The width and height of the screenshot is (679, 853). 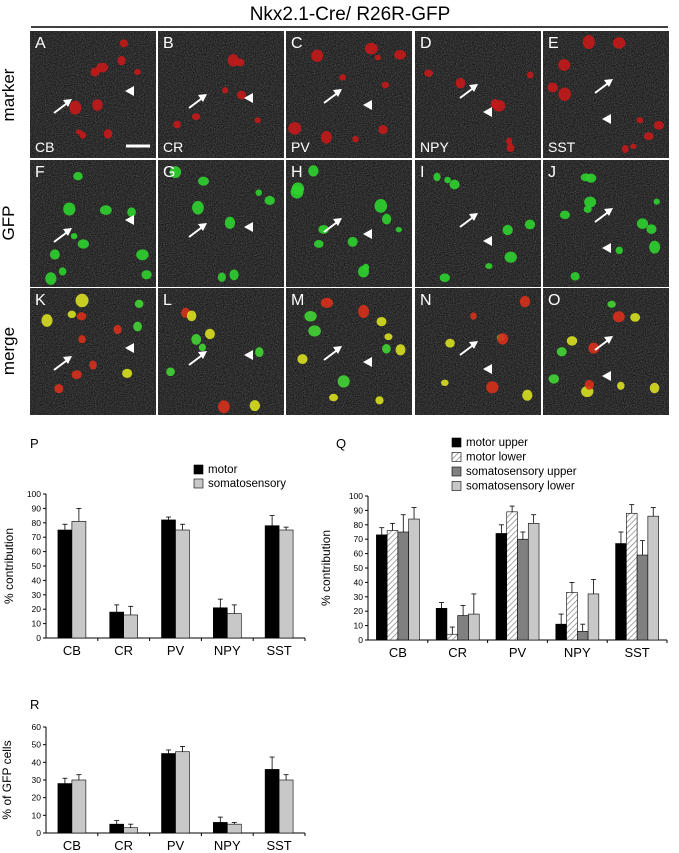 What do you see at coordinates (478, 94) in the screenshot?
I see `micrograph-panel-d: D NPY` at bounding box center [478, 94].